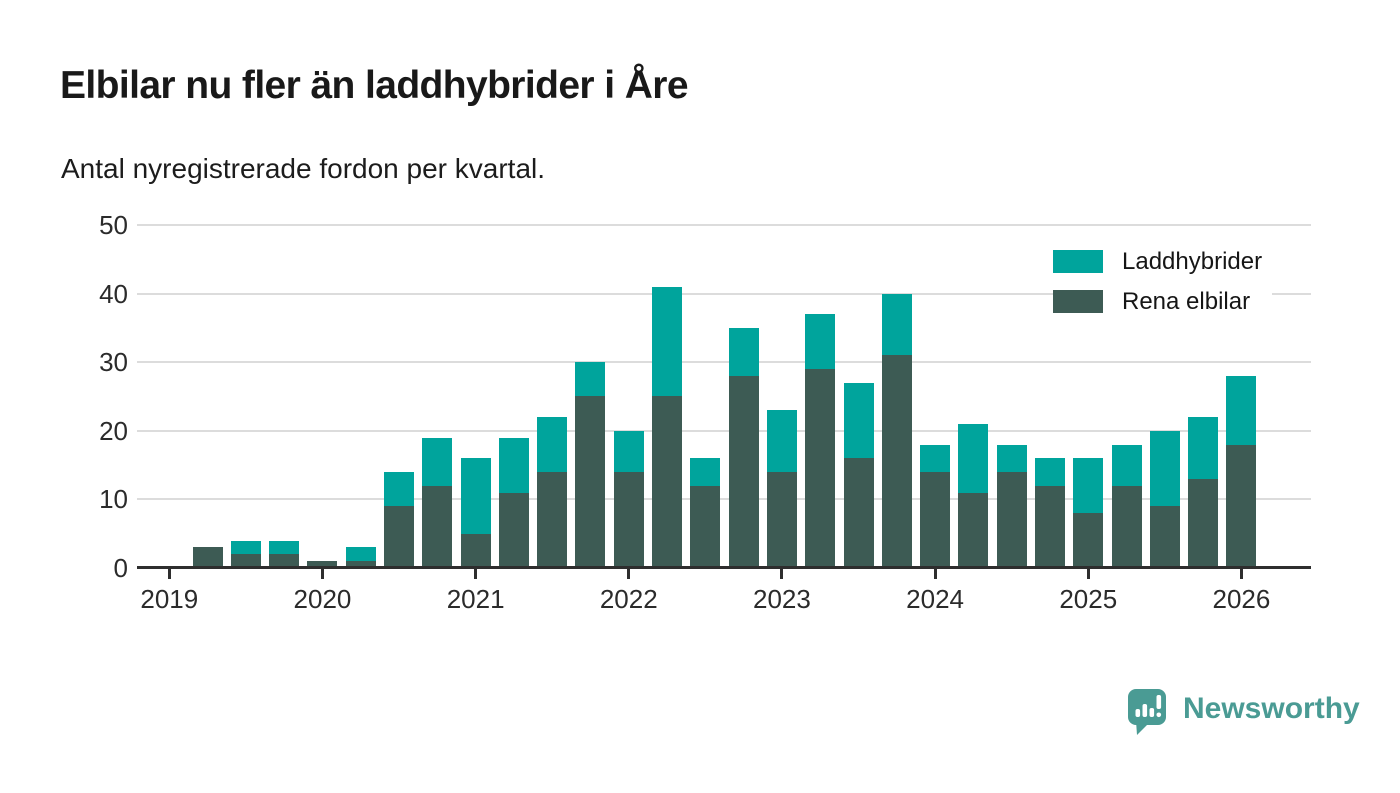  What do you see at coordinates (1147, 712) in the screenshot?
I see `newsworthy-logo-icon` at bounding box center [1147, 712].